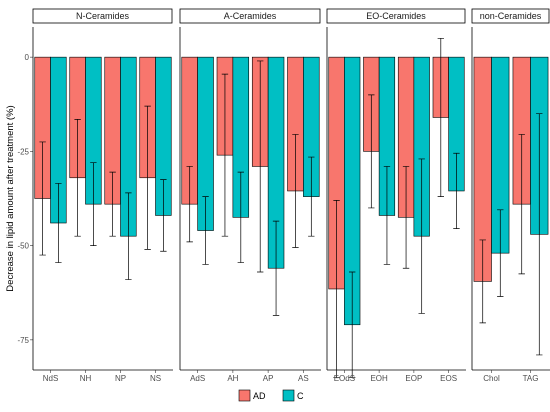 The image size is (550, 412). Describe the element at coordinates (163, 215) in the screenshot. I see `error-bar-c-ns` at that location.